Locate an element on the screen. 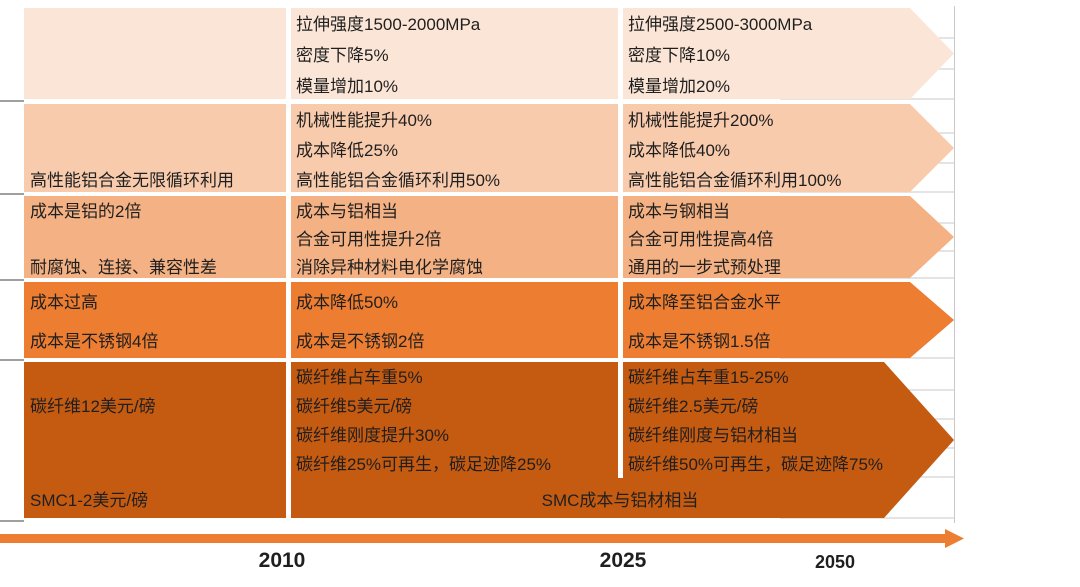 This screenshot has height=587, width=1080. milestone-2050-cell: 合金可用性提高4倍 is located at coordinates (701, 239).